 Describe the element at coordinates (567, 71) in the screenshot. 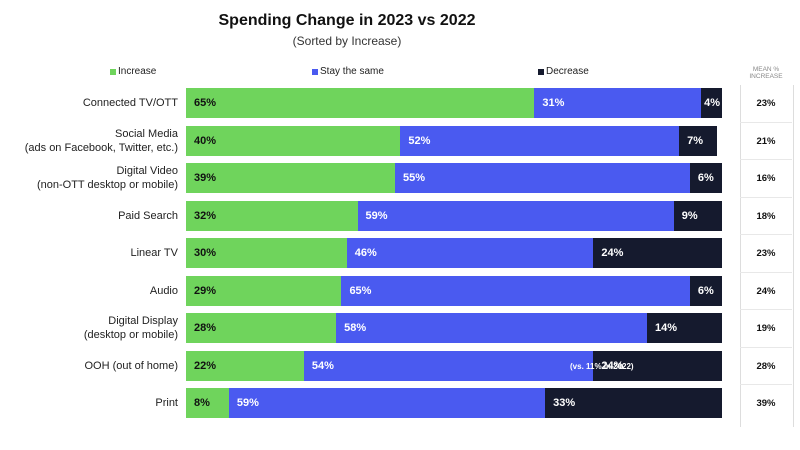

I see `legend-label: Decrease` at that location.